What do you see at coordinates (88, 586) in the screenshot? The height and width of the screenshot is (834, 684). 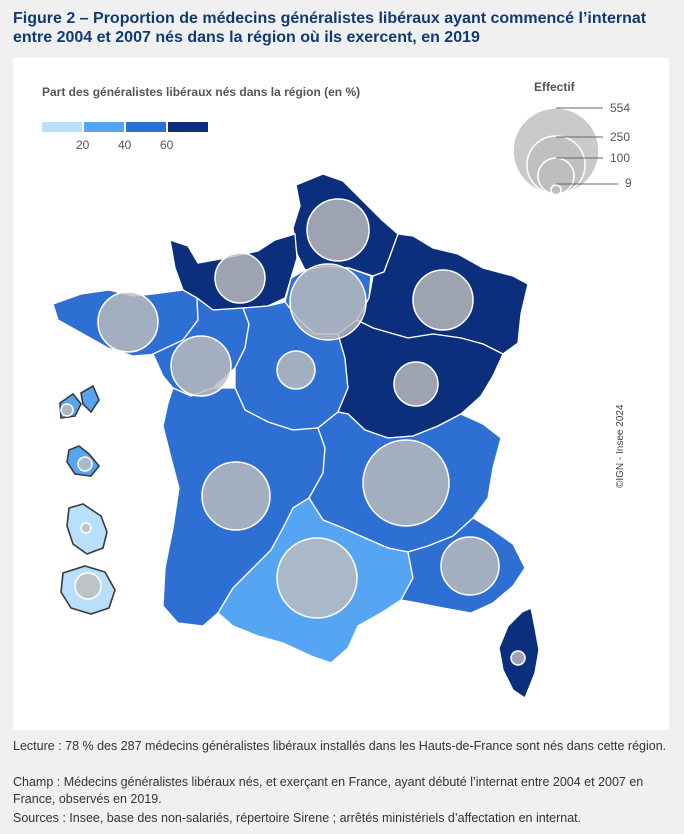 I see `bubble-la-reunion` at bounding box center [88, 586].